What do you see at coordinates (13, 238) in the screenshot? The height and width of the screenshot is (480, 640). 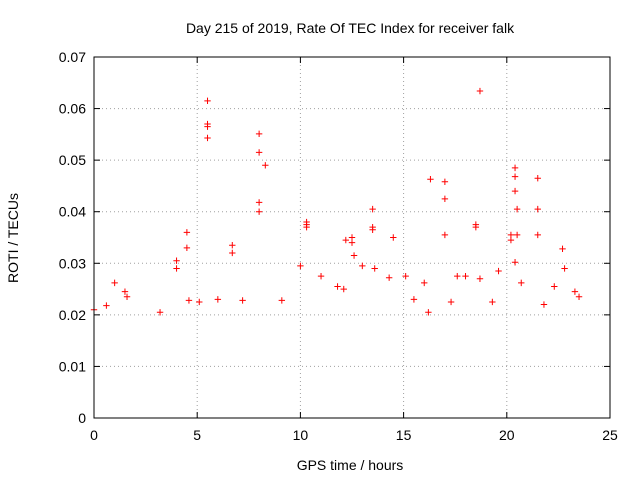 I see `y-axis-label: ROTI / TECUs` at bounding box center [13, 238].